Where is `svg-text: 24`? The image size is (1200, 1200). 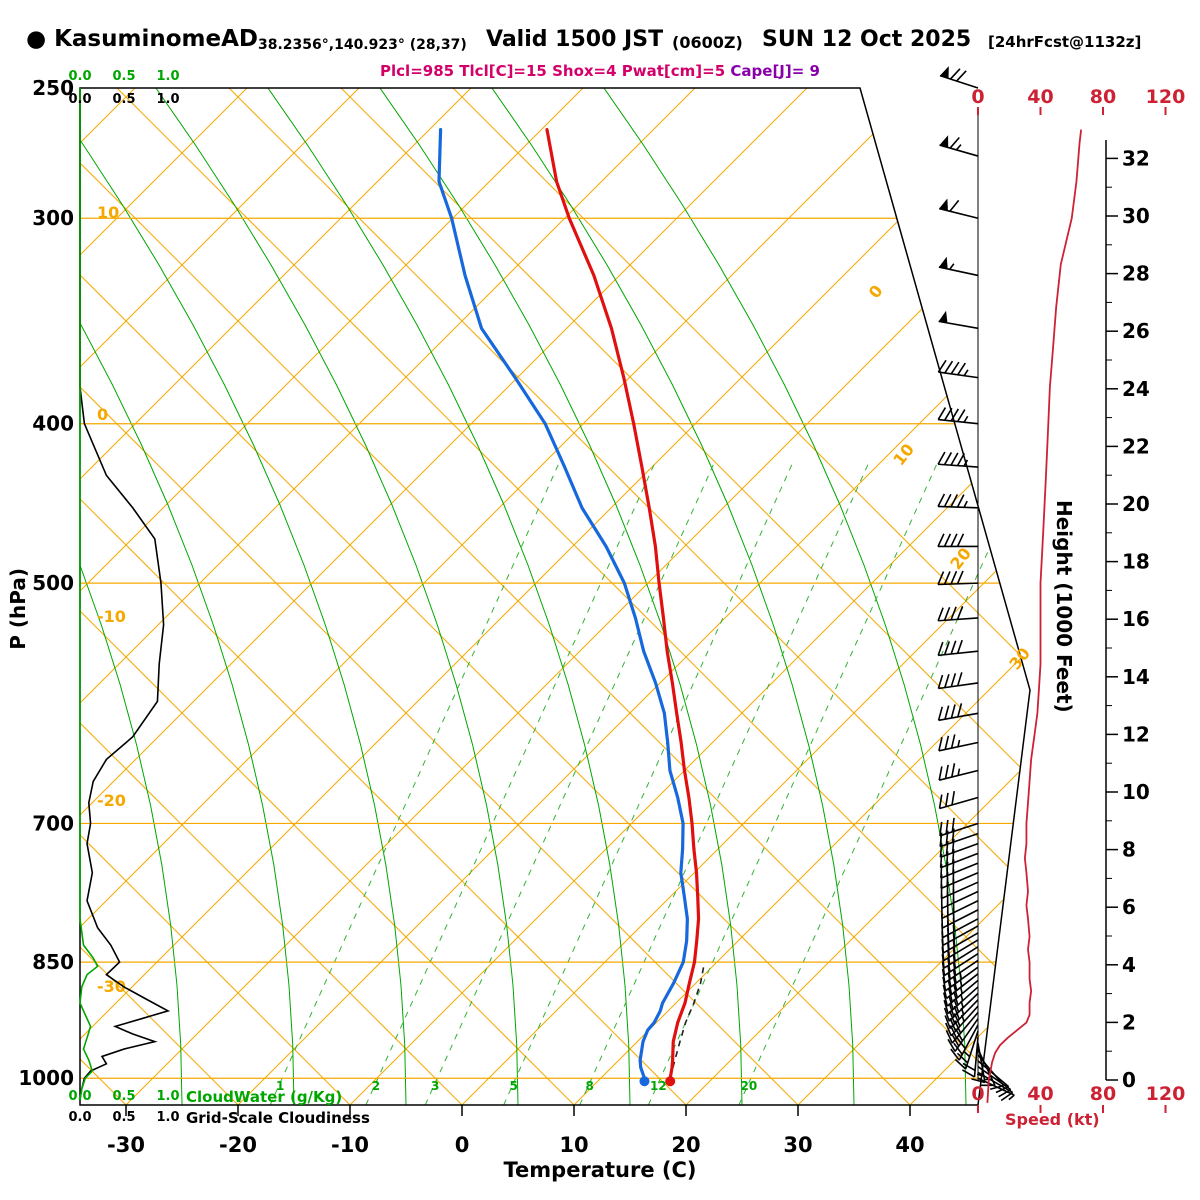
svg-text: 24 is located at coordinates (1136, 389).